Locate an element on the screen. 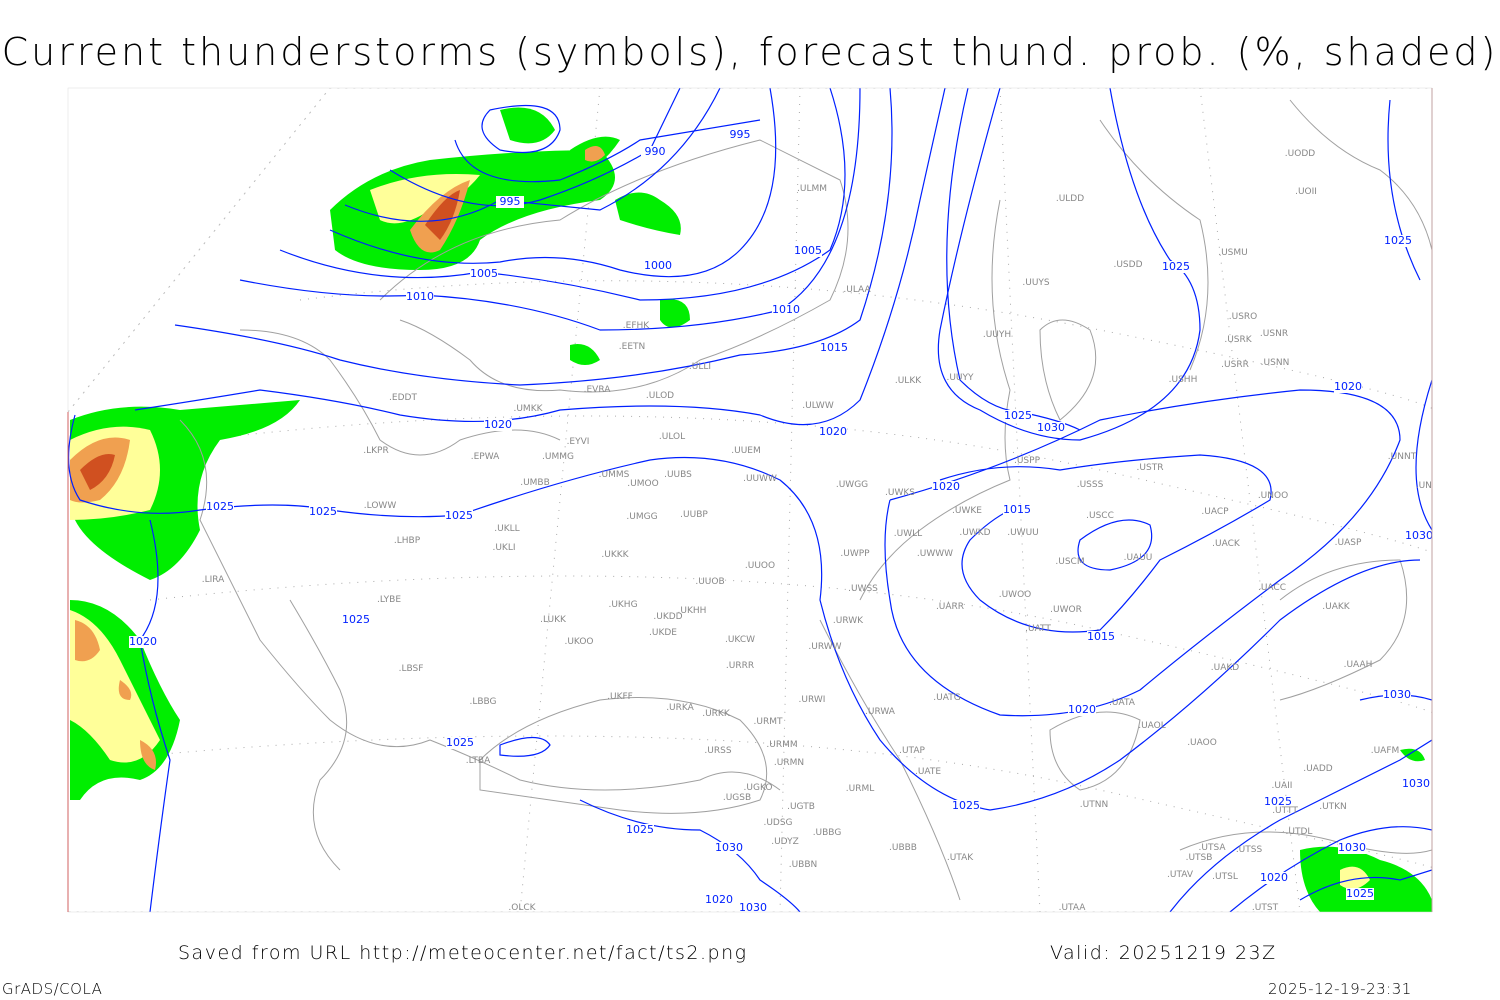  station-label: .UUYS is located at coordinates (1036, 283).